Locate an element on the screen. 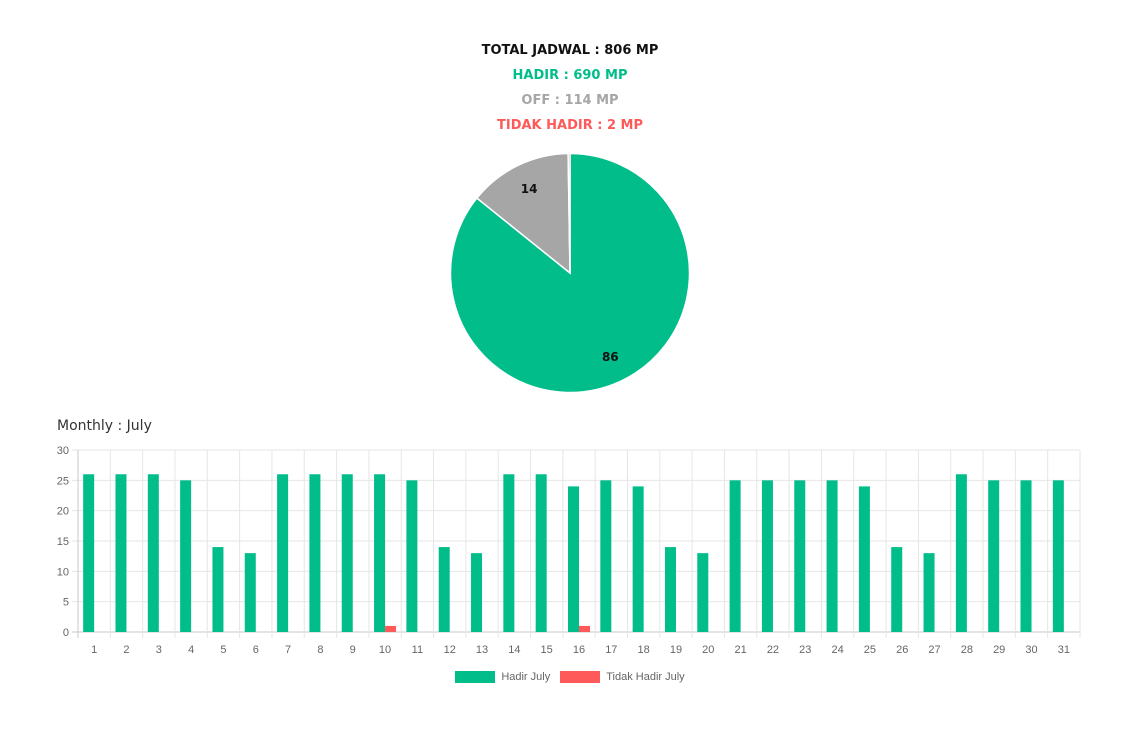 This screenshot has width=1140, height=739. y-tick-label: 25 is located at coordinates (63, 481).